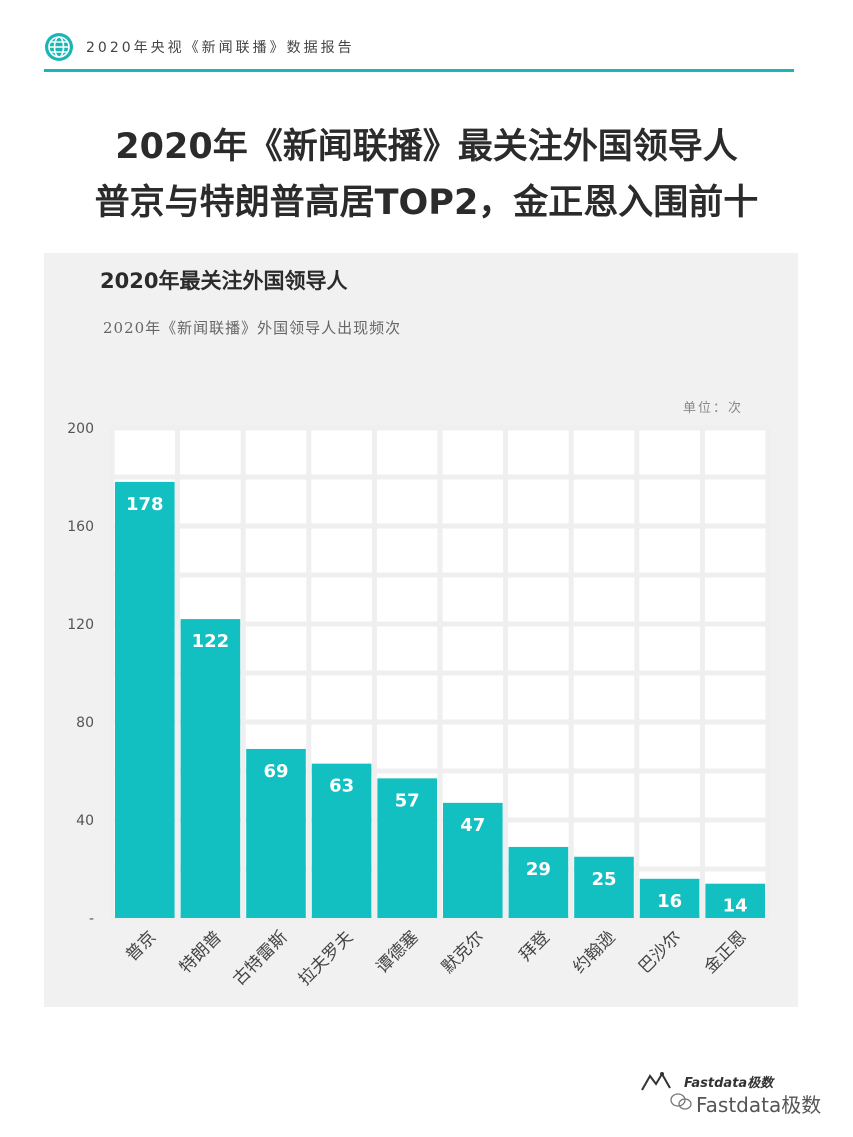  I want to click on chart-title: 2020年最关注外国领导人, so click(224, 281).